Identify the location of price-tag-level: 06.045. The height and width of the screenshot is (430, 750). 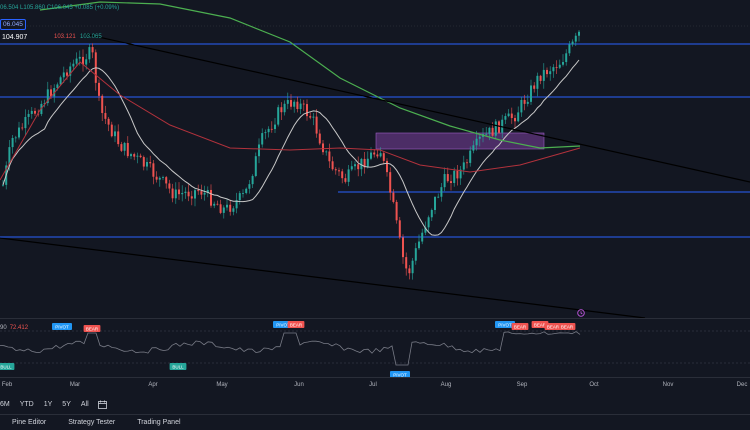
(13, 24).